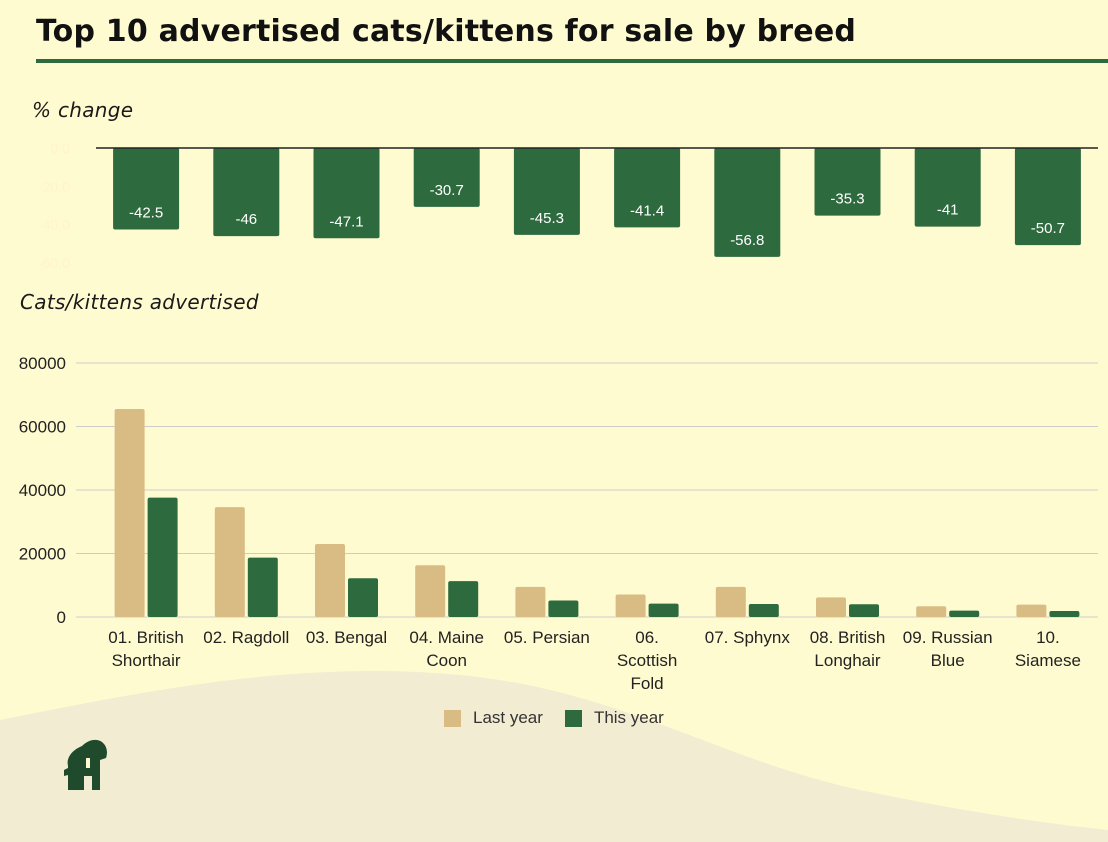 This screenshot has width=1108, height=842. What do you see at coordinates (446, 660) in the screenshot?
I see `x-tick-label-line: Coon` at bounding box center [446, 660].